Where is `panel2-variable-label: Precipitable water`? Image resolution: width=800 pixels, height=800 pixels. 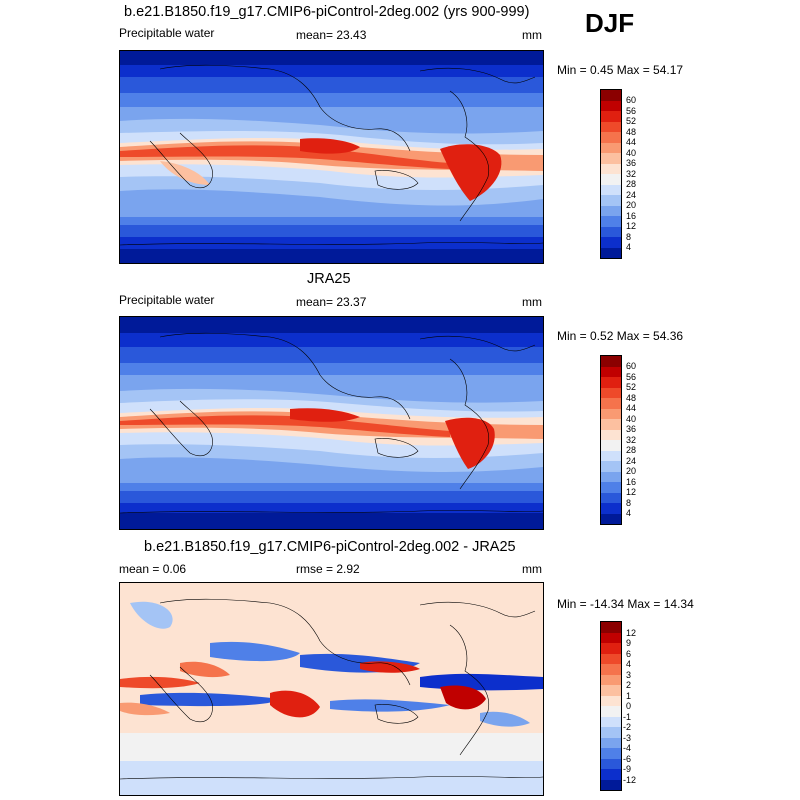 panel2-variable-label: Precipitable water is located at coordinates (167, 300).